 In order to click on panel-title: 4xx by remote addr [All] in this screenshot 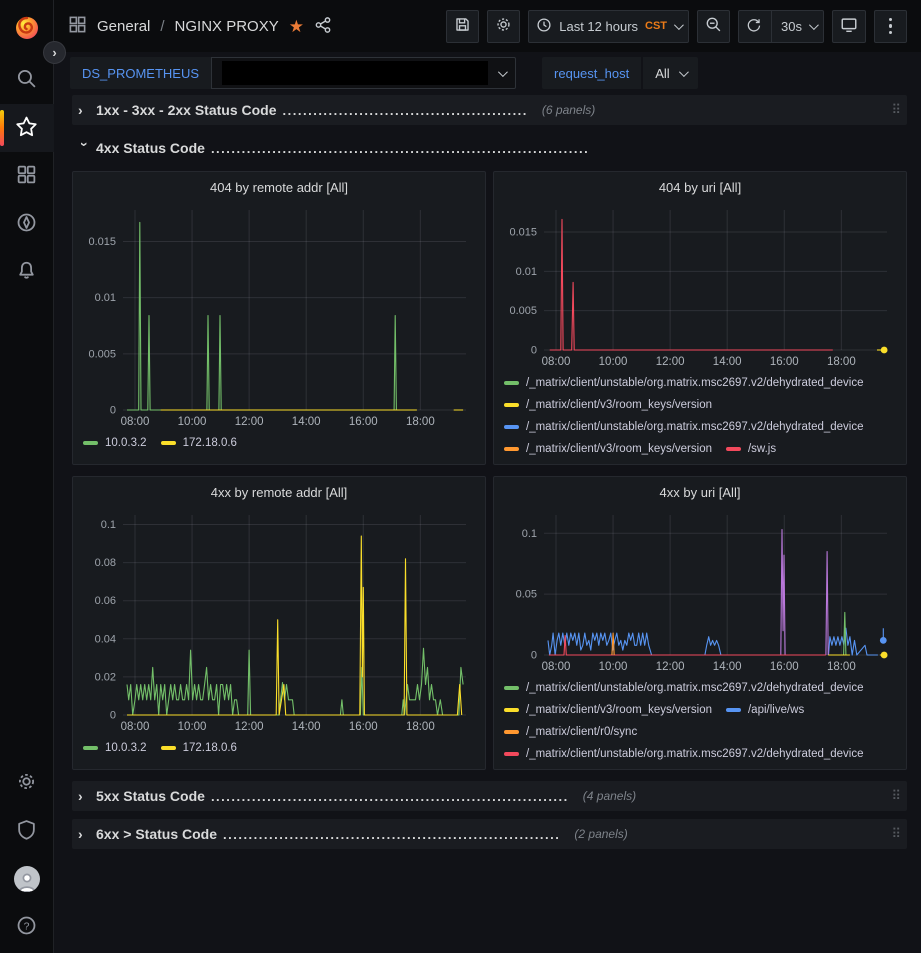, I will do `click(279, 492)`.